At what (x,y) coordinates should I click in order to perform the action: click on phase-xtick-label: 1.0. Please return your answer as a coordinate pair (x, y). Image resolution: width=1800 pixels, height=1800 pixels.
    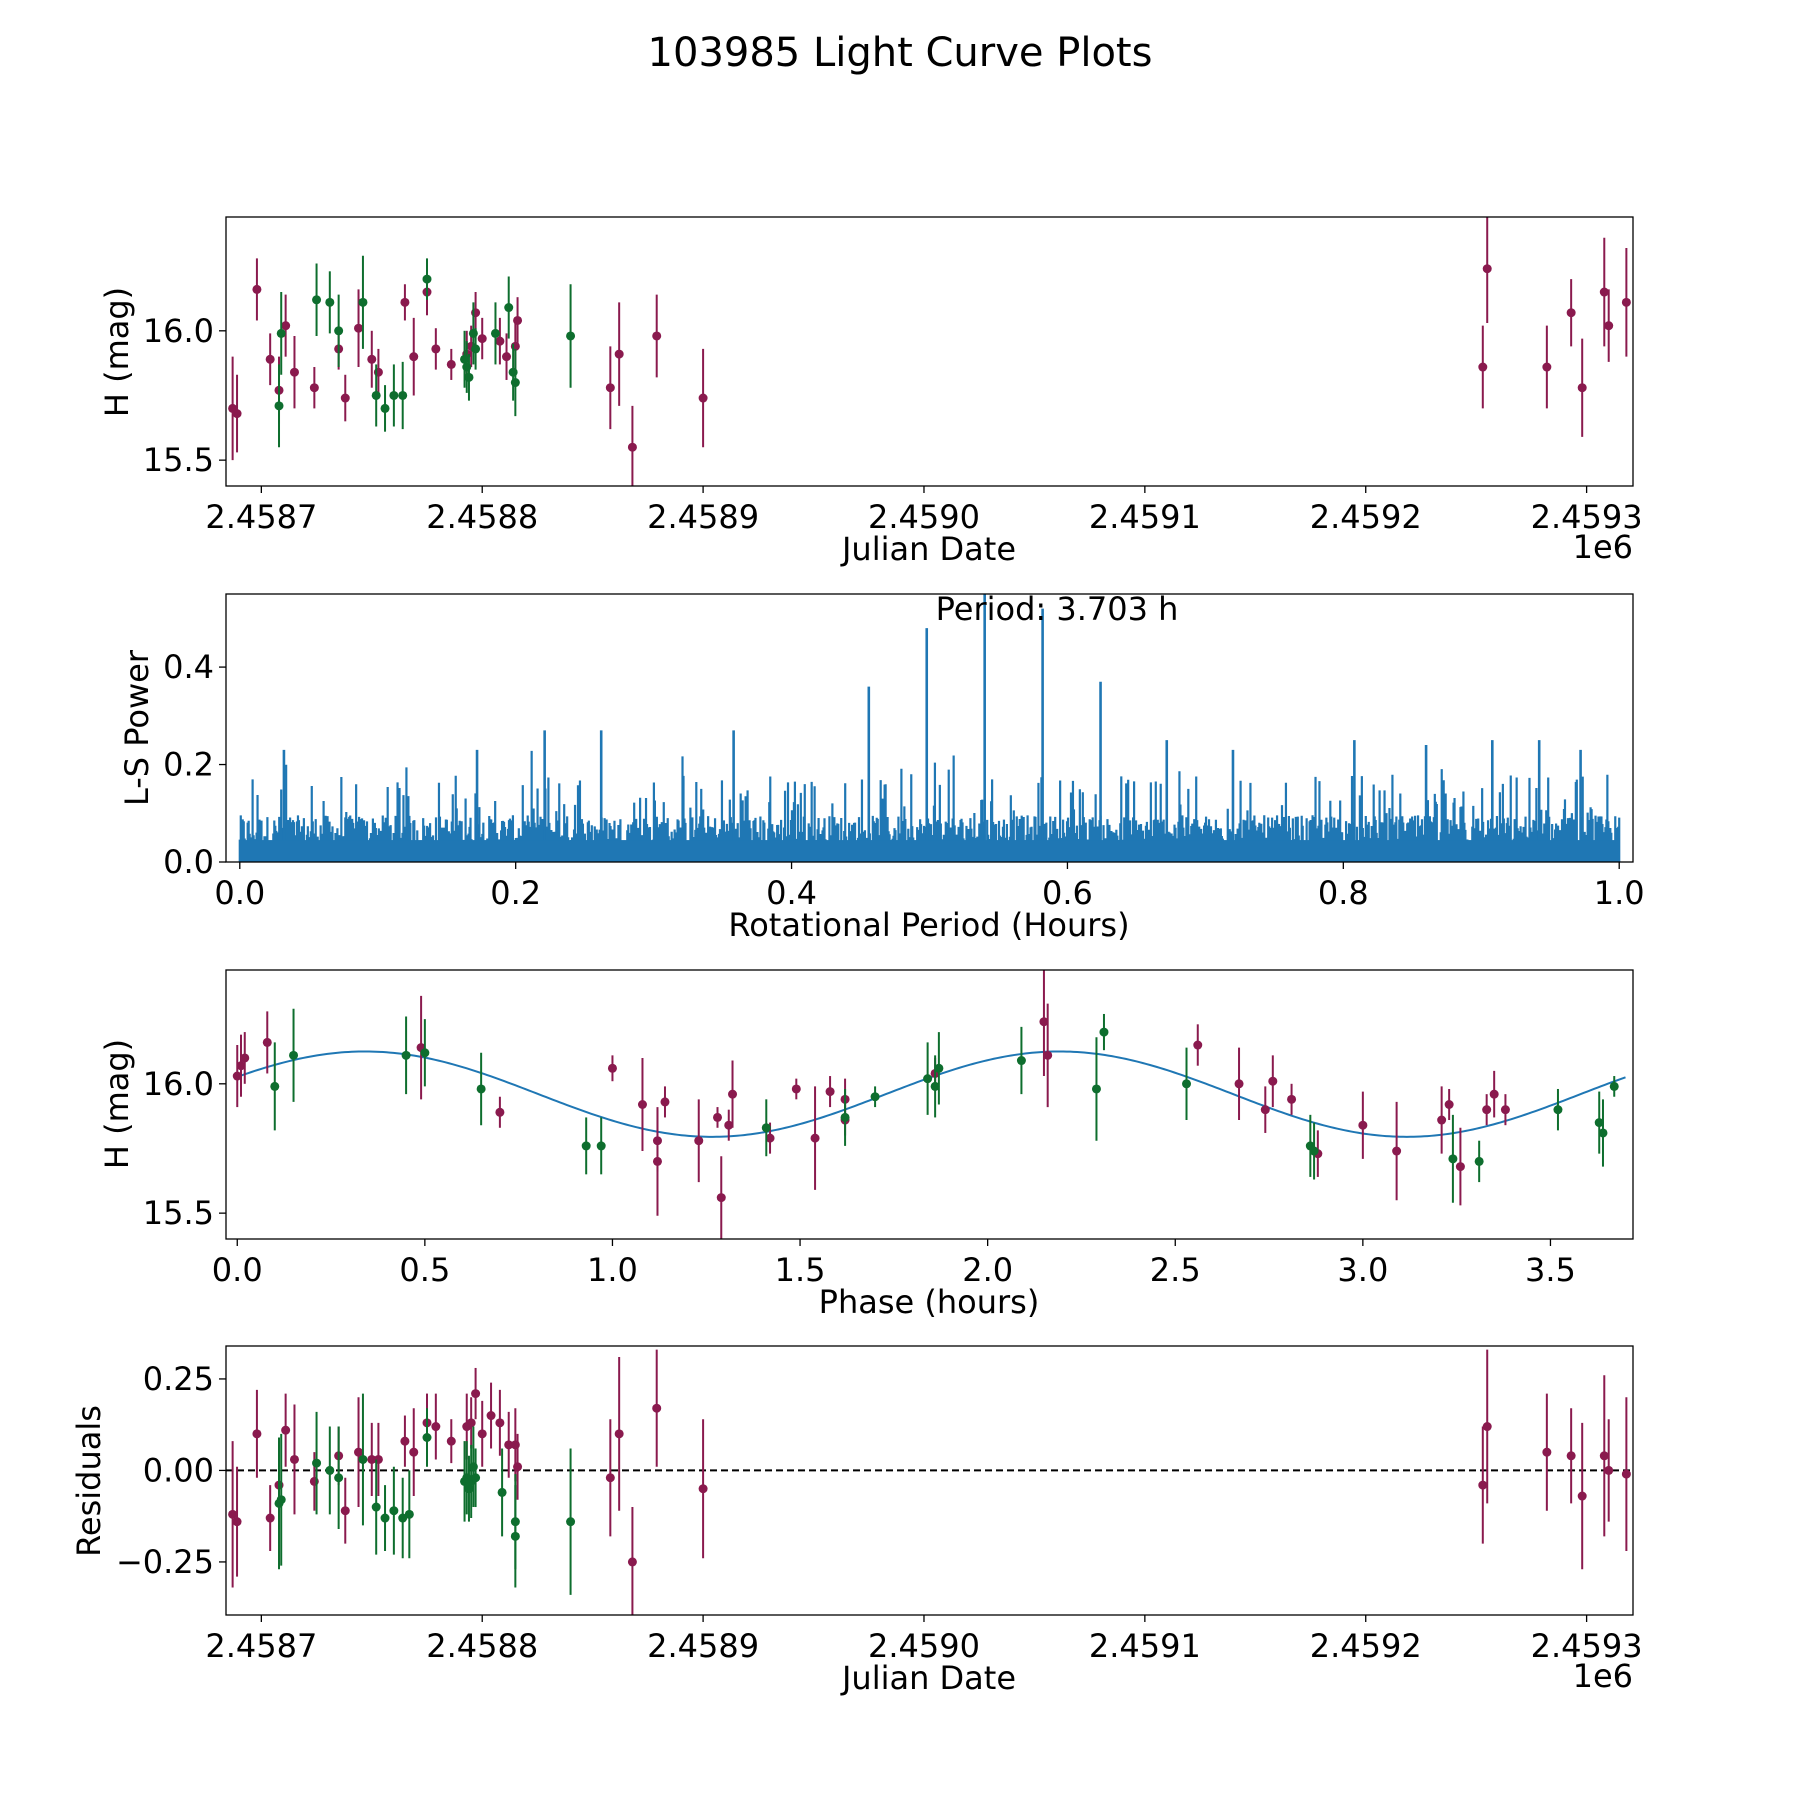
    Looking at the image, I should click on (612, 1270).